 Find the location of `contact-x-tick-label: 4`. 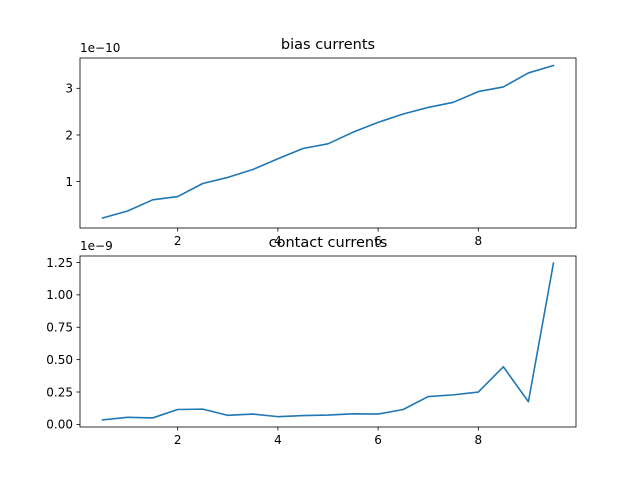

contact-x-tick-label: 4 is located at coordinates (278, 440).